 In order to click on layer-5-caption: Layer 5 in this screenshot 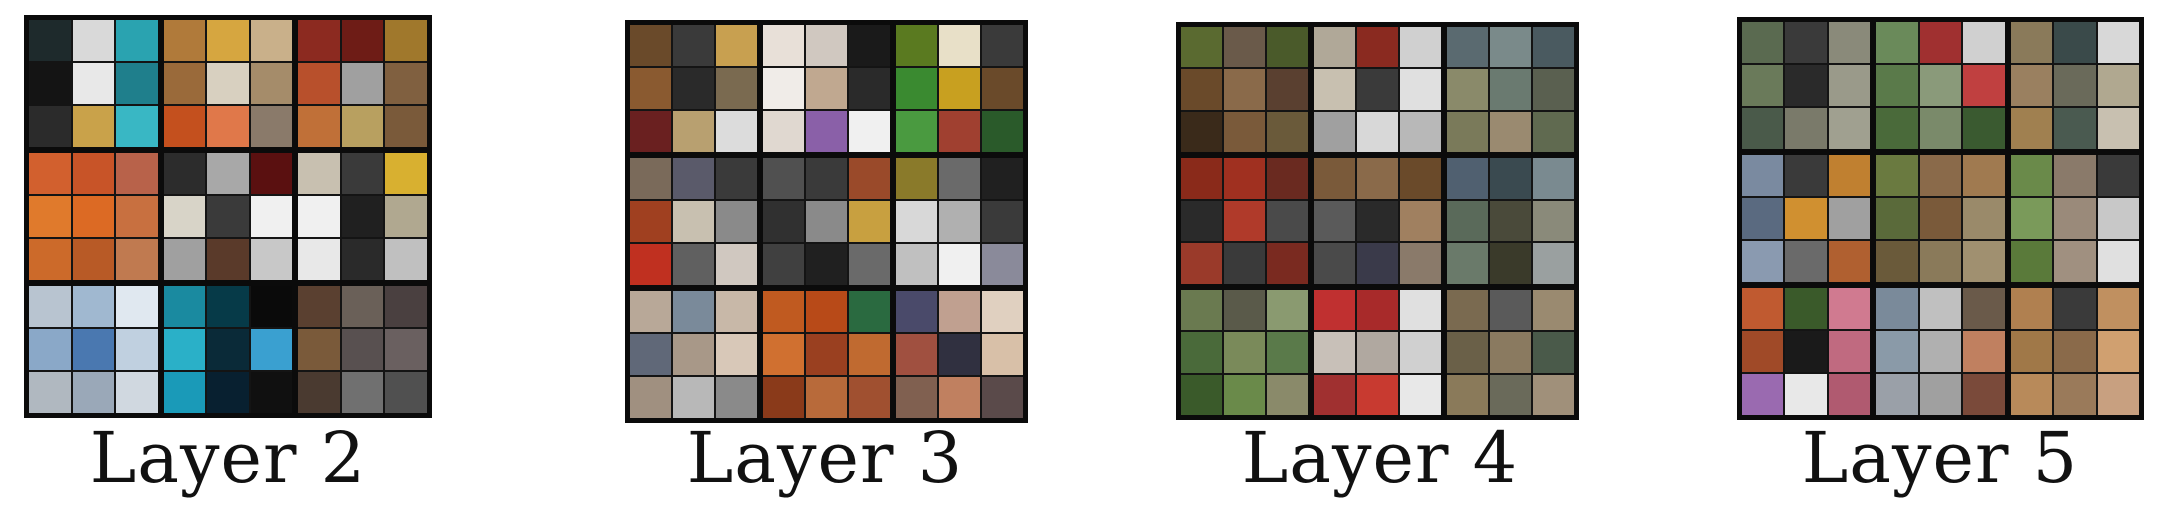, I will do `click(1940, 458)`.